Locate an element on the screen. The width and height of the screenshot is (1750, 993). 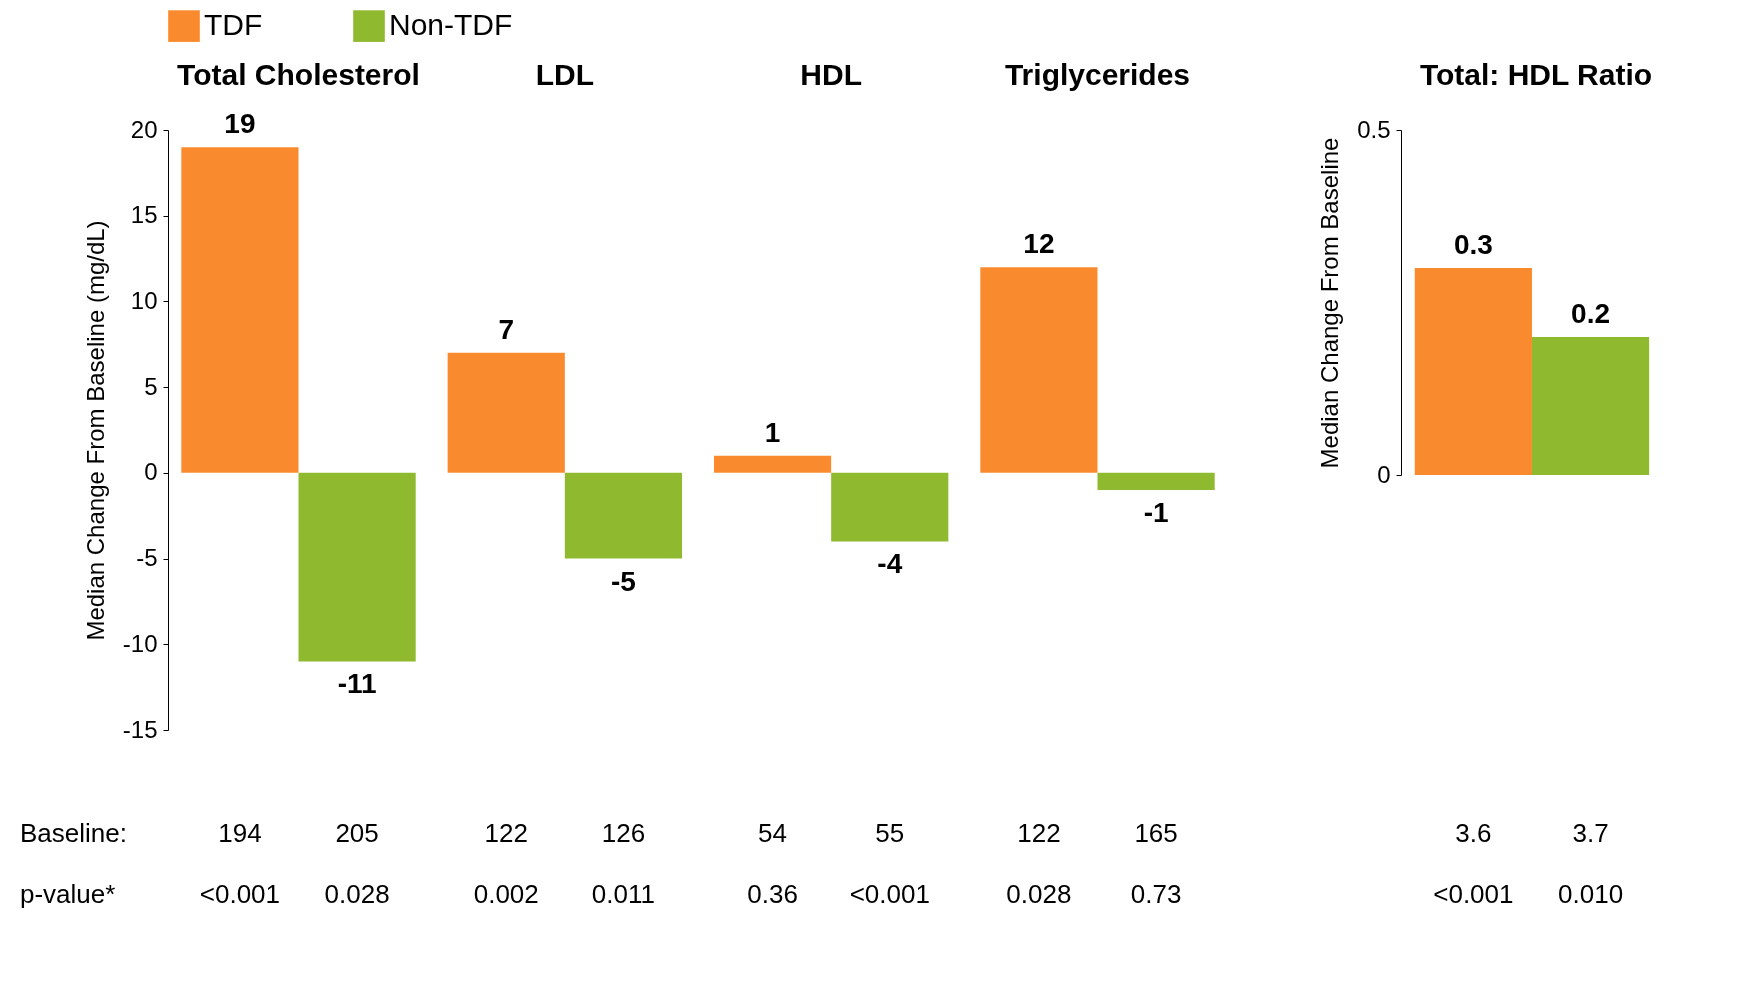
data-label: 19 is located at coordinates (240, 124).